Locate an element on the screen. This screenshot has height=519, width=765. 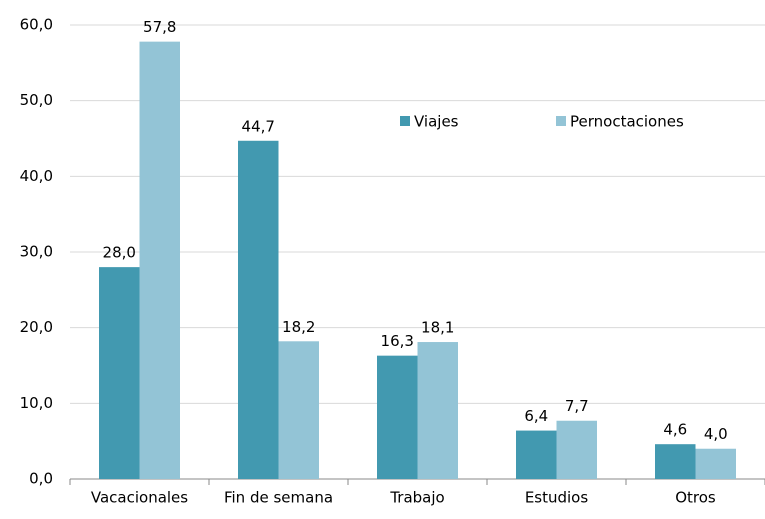
value-label: 4,0 is located at coordinates (716, 434).